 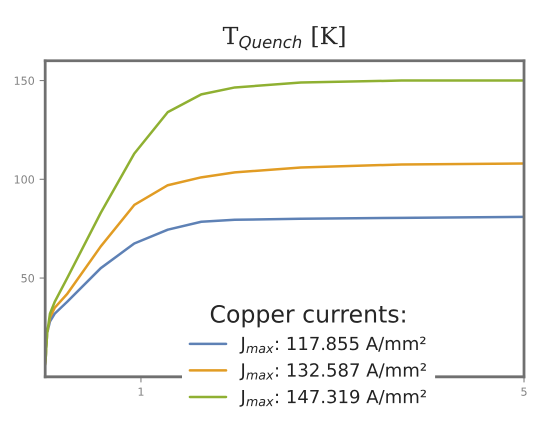 What do you see at coordinates (24, 80) in the screenshot?
I see `y-tick-label: 150` at bounding box center [24, 80].